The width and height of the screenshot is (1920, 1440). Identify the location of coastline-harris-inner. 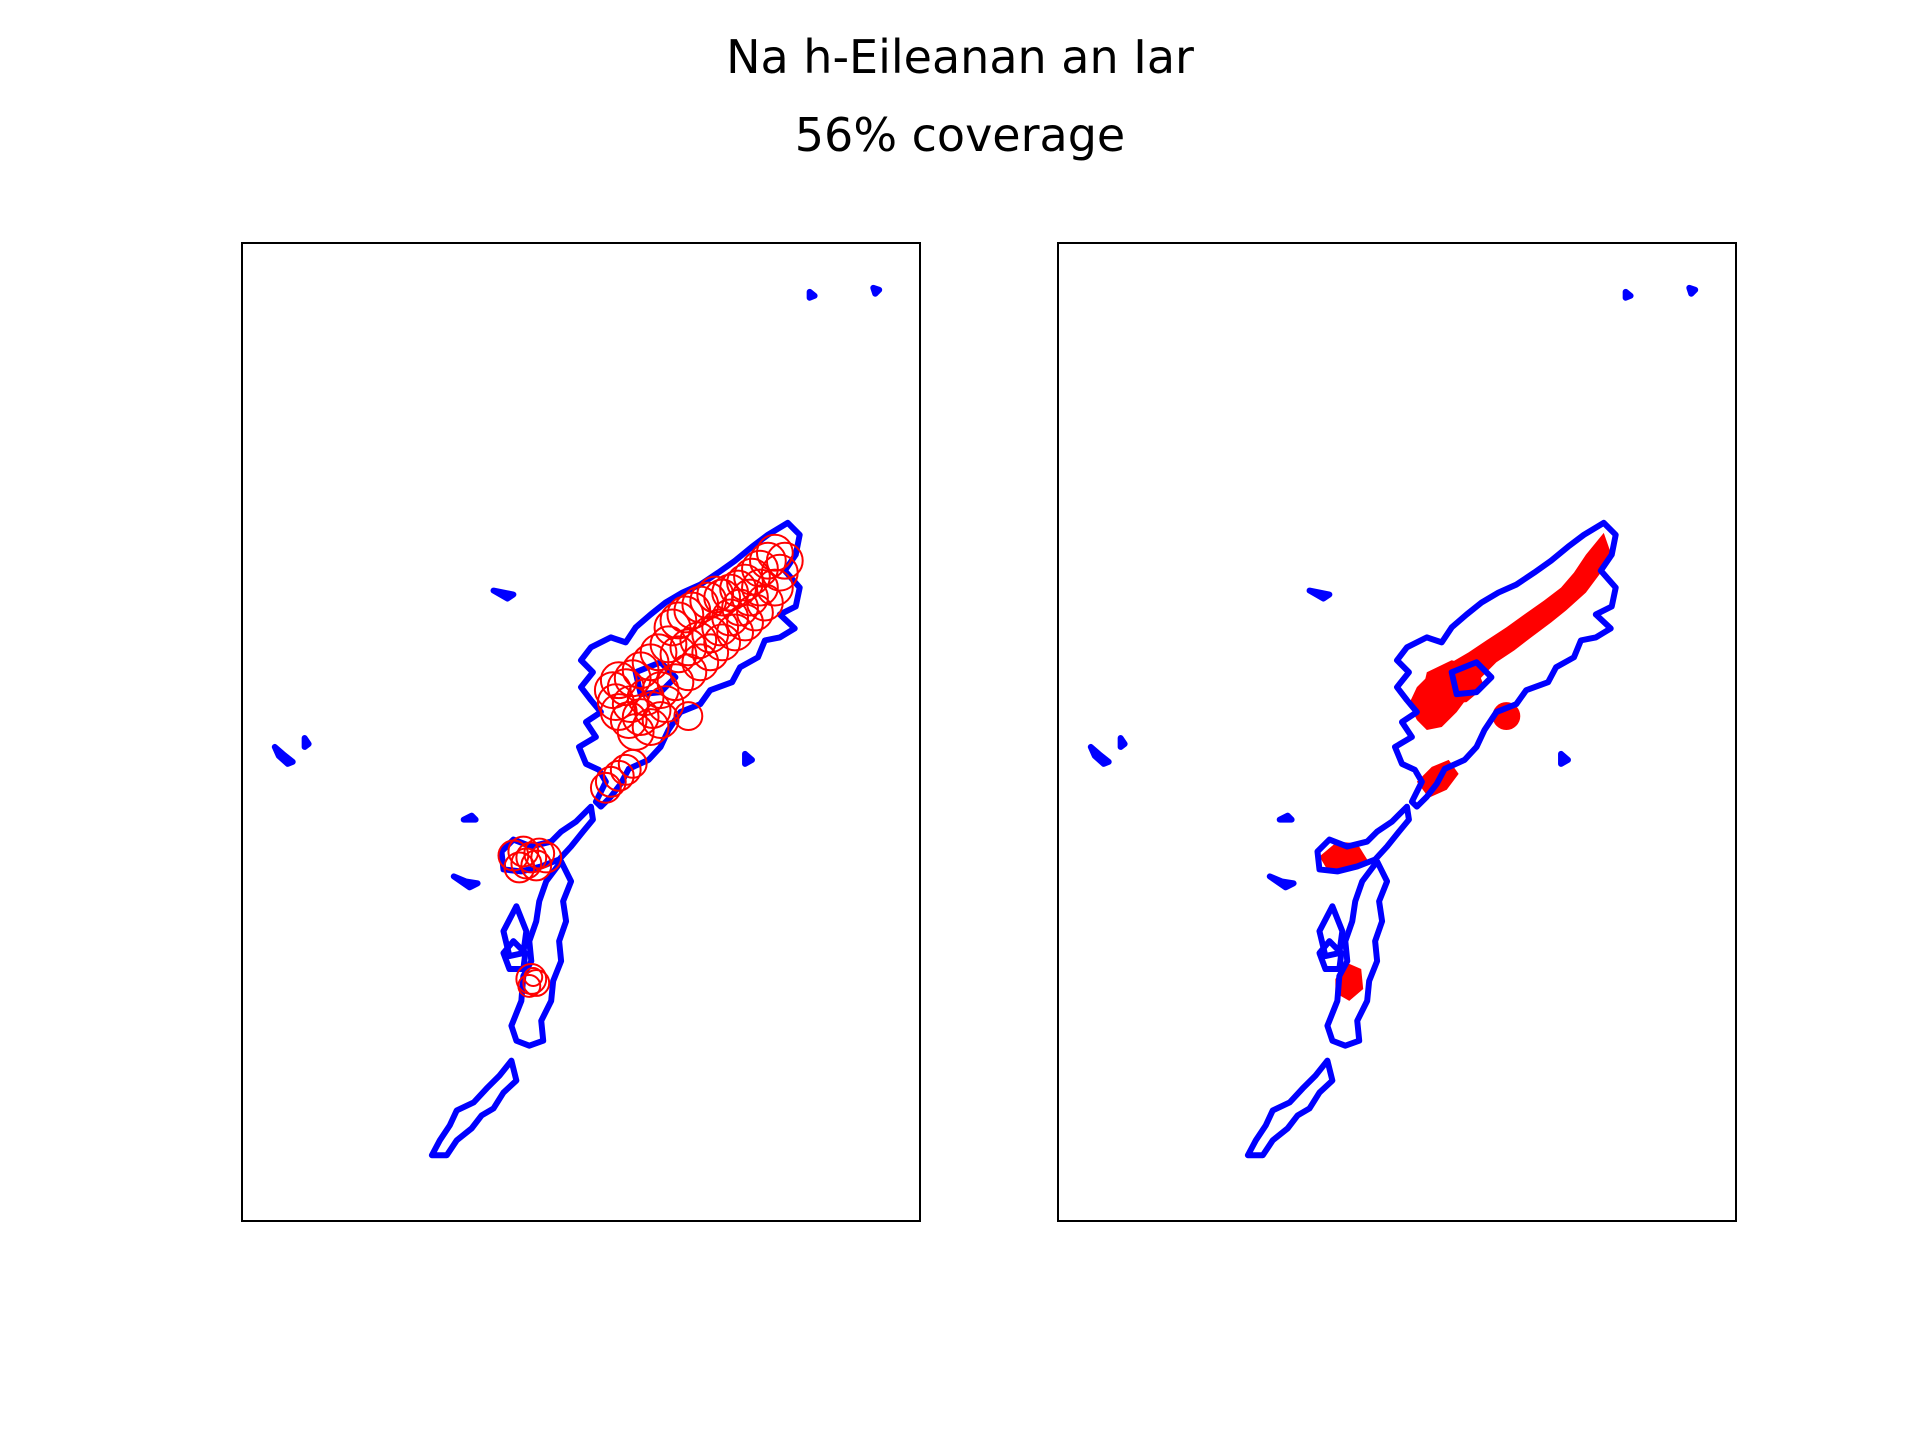
(1471, 678).